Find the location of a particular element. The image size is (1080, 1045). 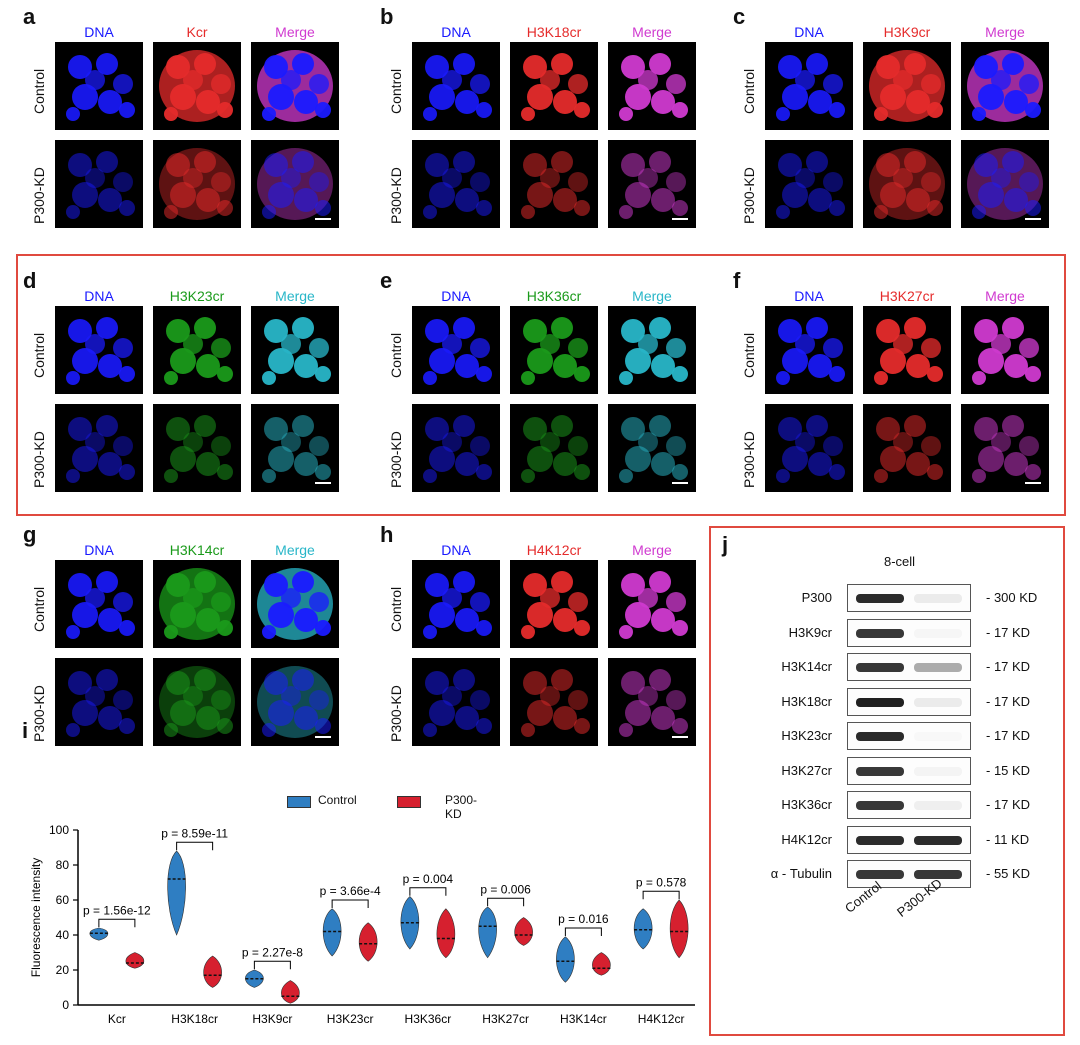

column-label: H3K36cr is located at coordinates (554, 296).